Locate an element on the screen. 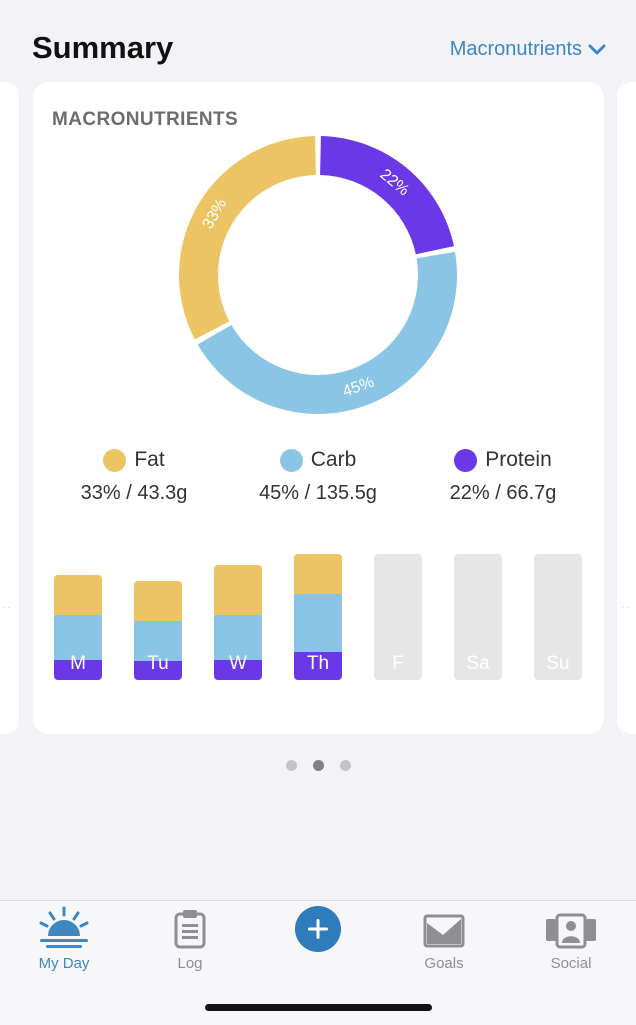 This screenshot has height=1025, width=636. page-title: Summary is located at coordinates (103, 47).